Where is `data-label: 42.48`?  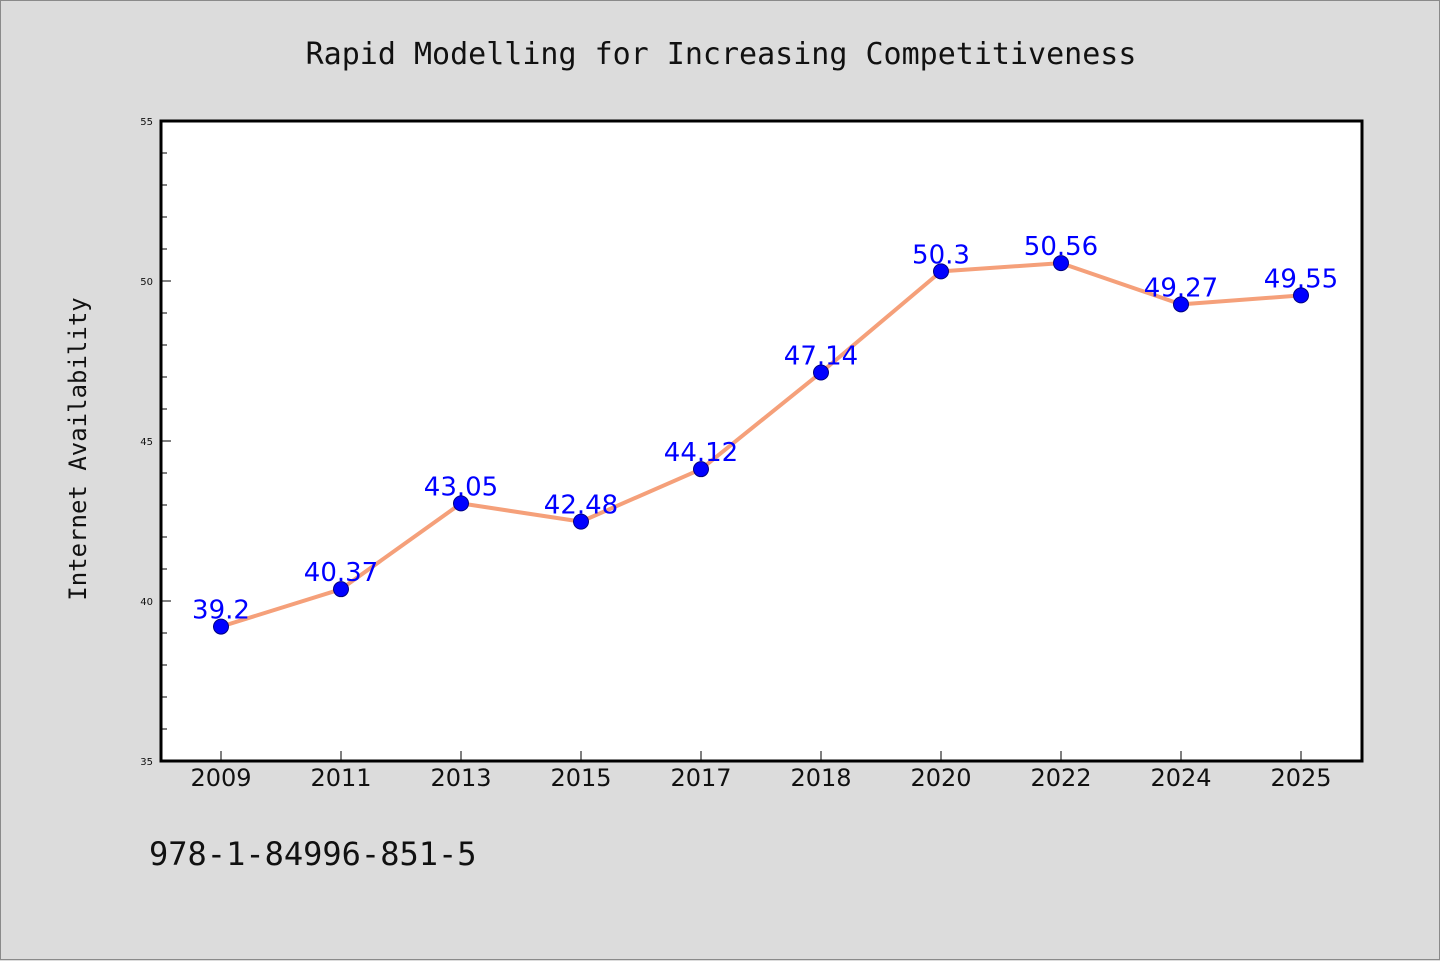 data-label: 42.48 is located at coordinates (581, 506).